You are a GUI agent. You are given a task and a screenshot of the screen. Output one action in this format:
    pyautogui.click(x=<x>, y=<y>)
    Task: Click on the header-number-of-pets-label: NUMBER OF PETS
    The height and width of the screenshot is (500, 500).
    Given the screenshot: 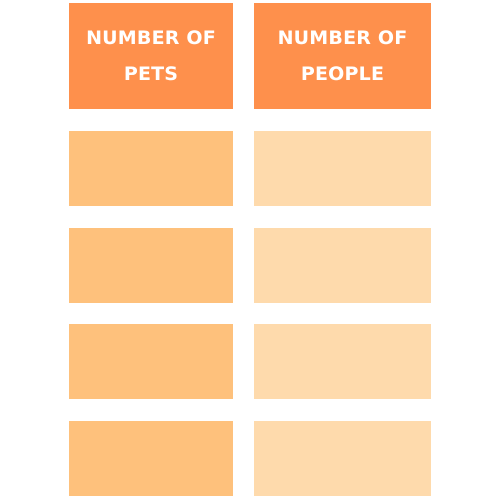 What is the action you would take?
    pyautogui.click(x=151, y=56)
    